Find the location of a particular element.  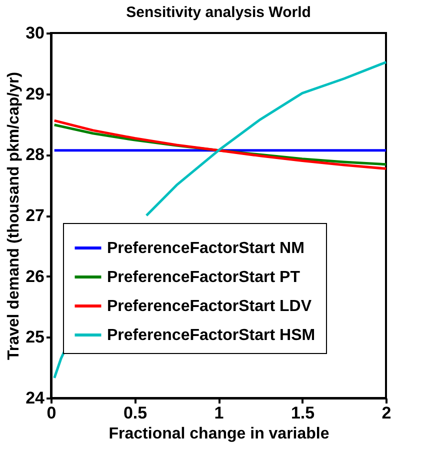

y-tick-label: 30 is located at coordinates (35, 33).